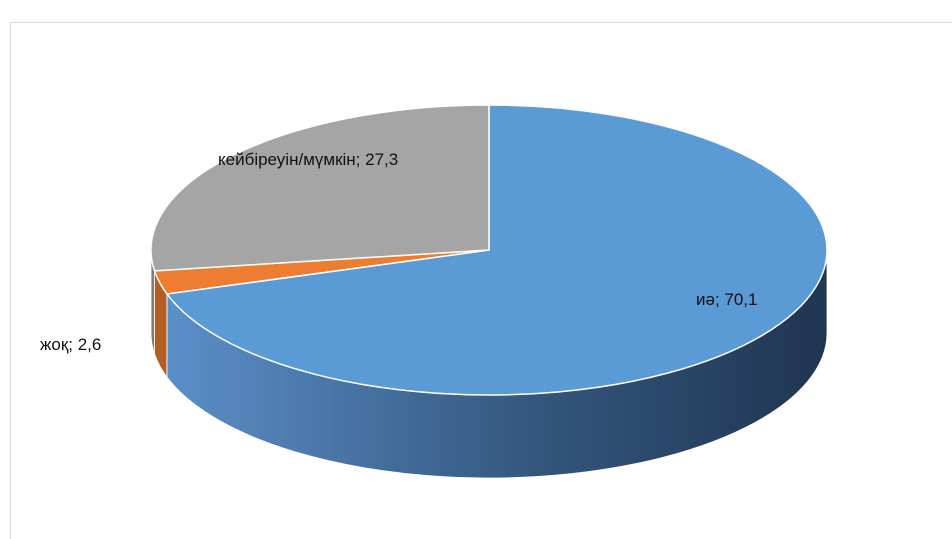 The image size is (952, 539). I want to click on data-label-ie: иә; 70,1, so click(726, 299).